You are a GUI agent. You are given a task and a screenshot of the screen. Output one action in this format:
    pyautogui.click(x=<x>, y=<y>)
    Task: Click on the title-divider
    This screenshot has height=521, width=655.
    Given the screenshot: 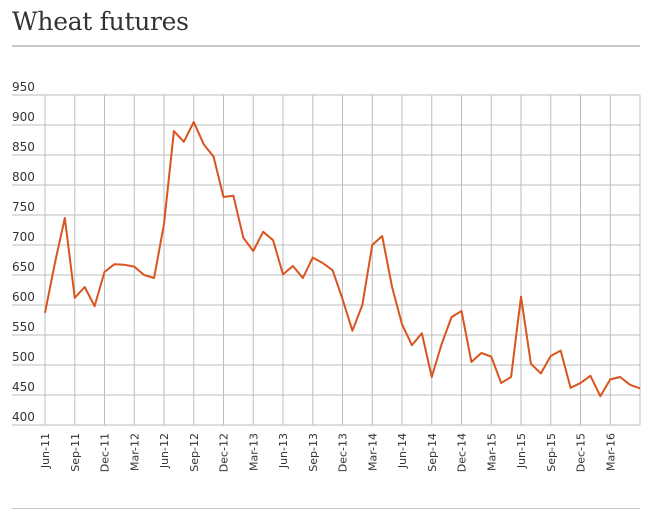 What is the action you would take?
    pyautogui.click(x=326, y=46)
    